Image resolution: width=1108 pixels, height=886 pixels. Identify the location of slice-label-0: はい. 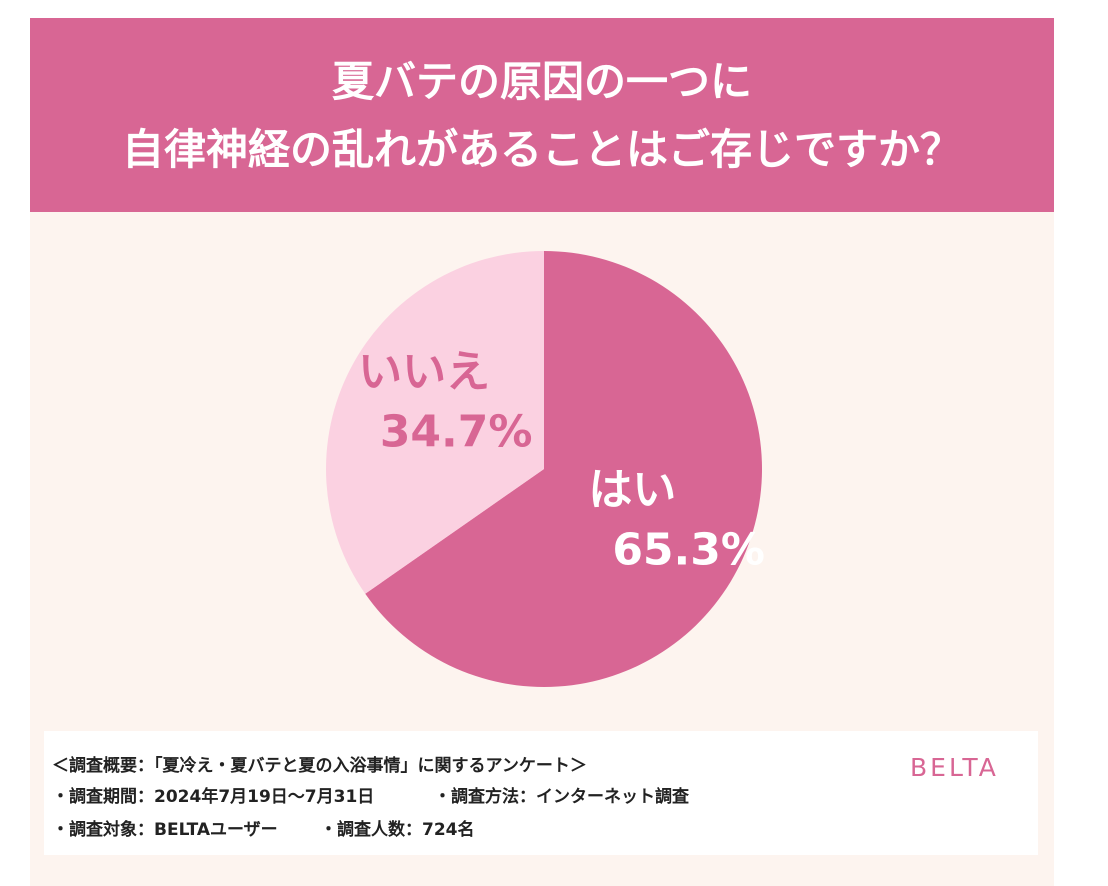
(632, 489).